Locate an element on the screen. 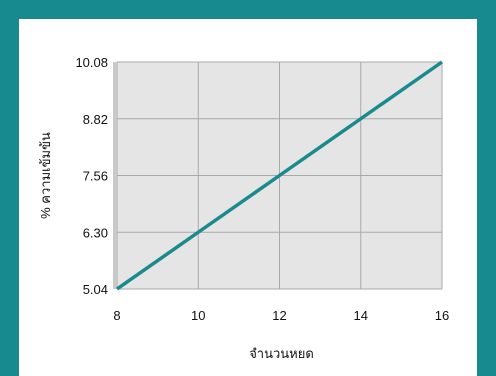  y-tick-label: 5.04 is located at coordinates (95, 289).